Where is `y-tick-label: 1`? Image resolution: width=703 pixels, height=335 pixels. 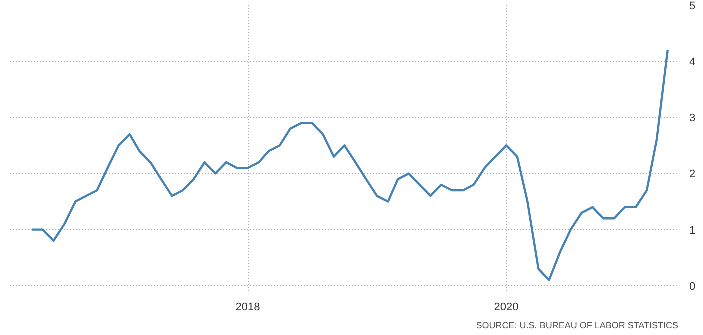 y-tick-label: 1 is located at coordinates (693, 230).